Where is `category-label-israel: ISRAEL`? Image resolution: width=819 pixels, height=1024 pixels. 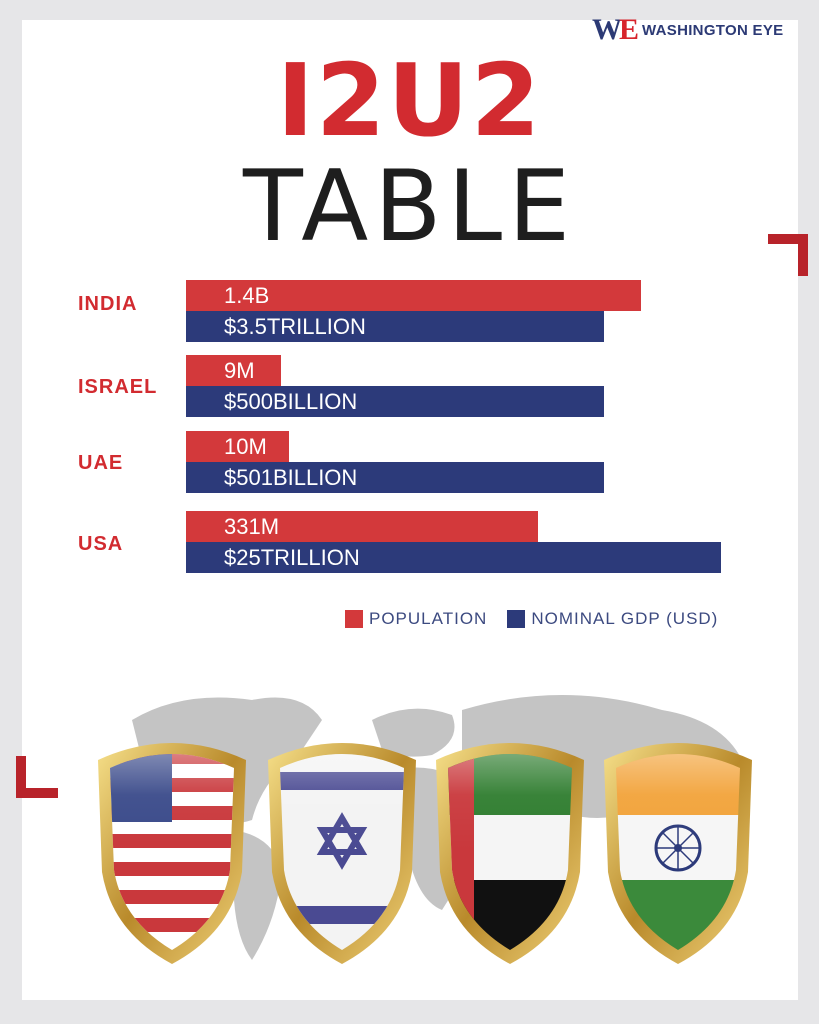 category-label-israel: ISRAEL is located at coordinates (118, 387).